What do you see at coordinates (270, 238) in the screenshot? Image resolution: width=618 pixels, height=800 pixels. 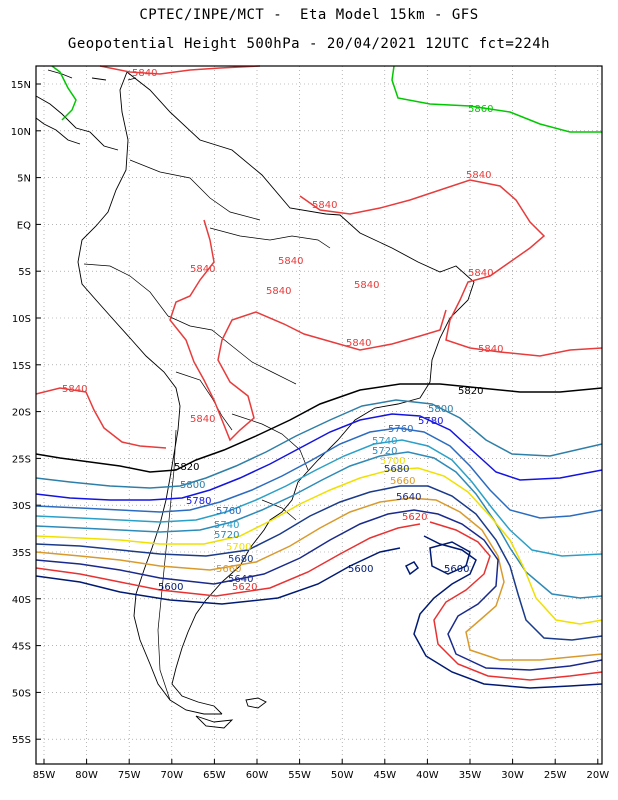 I see `border-brazil-north` at bounding box center [270, 238].